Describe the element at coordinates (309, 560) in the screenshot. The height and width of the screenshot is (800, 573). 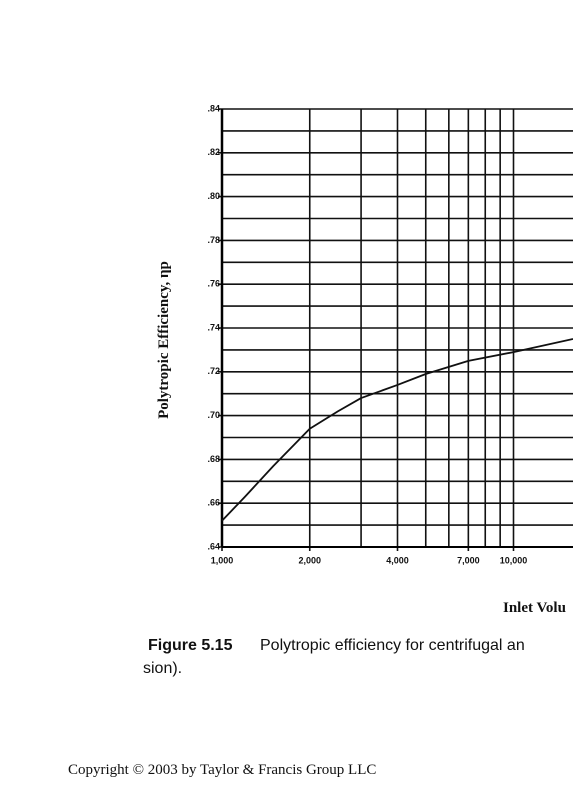
I see `x-tick-label: 2,000` at that location.